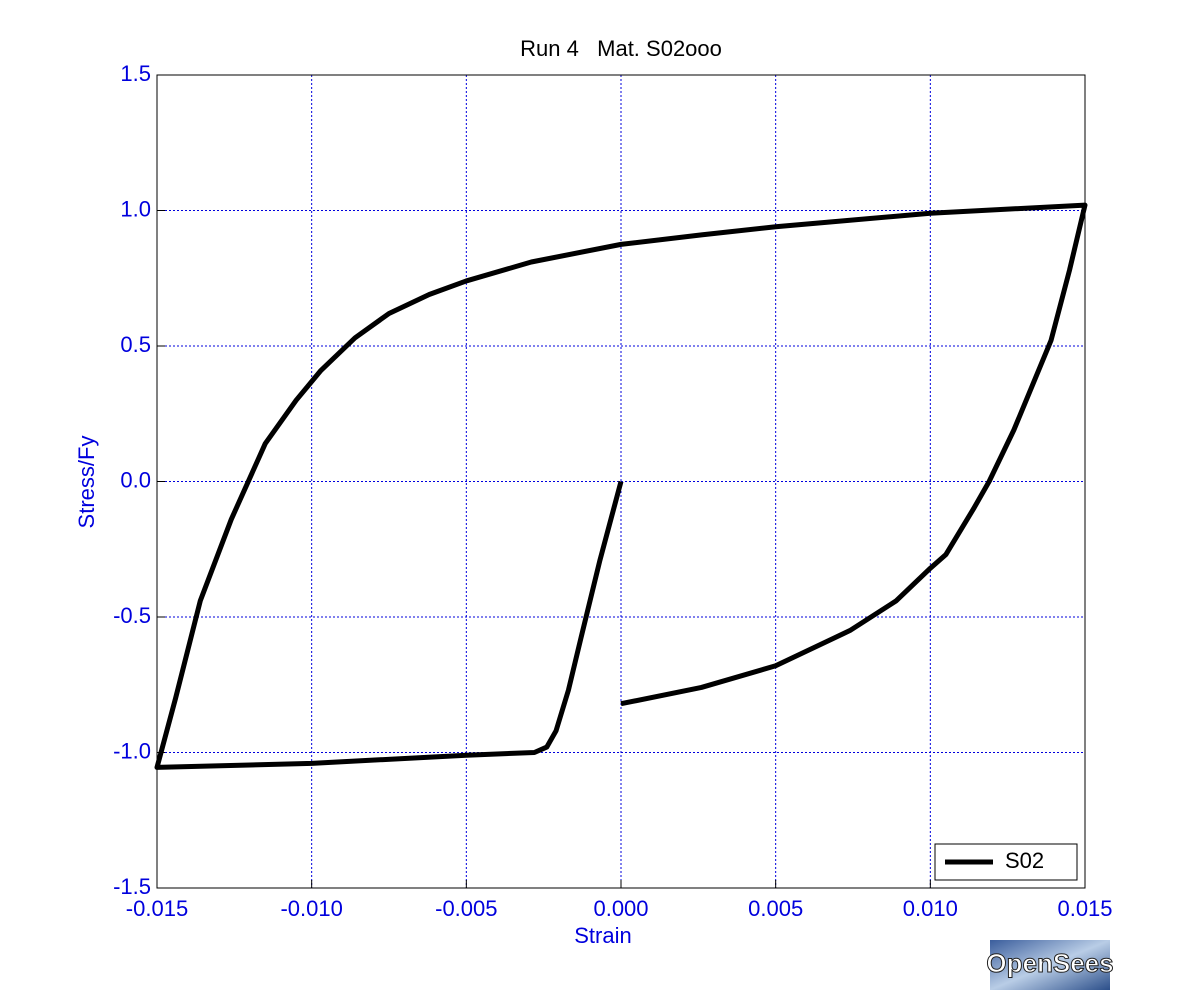 This screenshot has width=1200, height=1000. Describe the element at coordinates (1024, 860) in the screenshot. I see `legend-label: S02` at that location.